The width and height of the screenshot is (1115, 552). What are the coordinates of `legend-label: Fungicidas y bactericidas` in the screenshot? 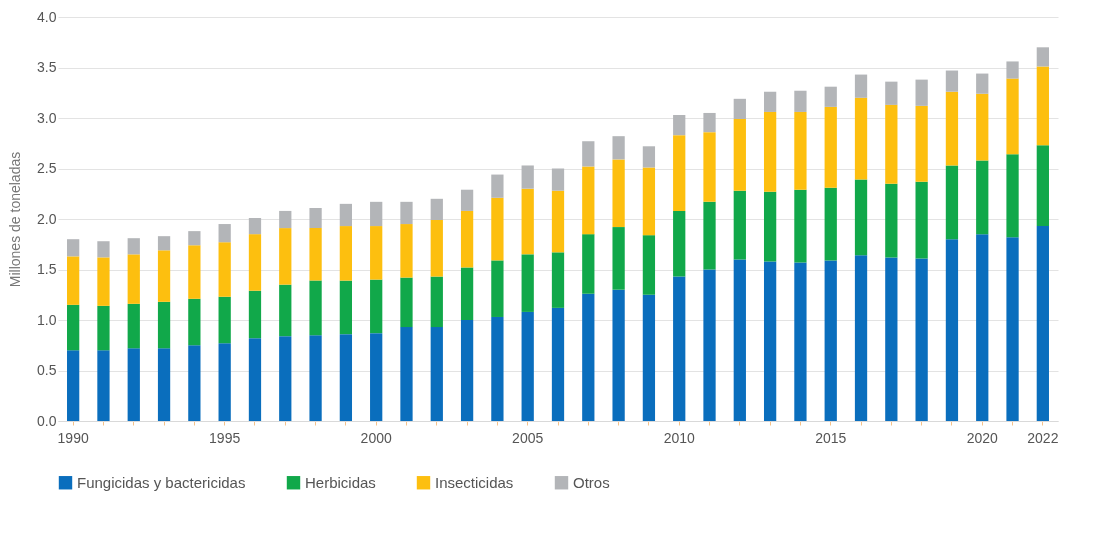 It's located at (161, 482).